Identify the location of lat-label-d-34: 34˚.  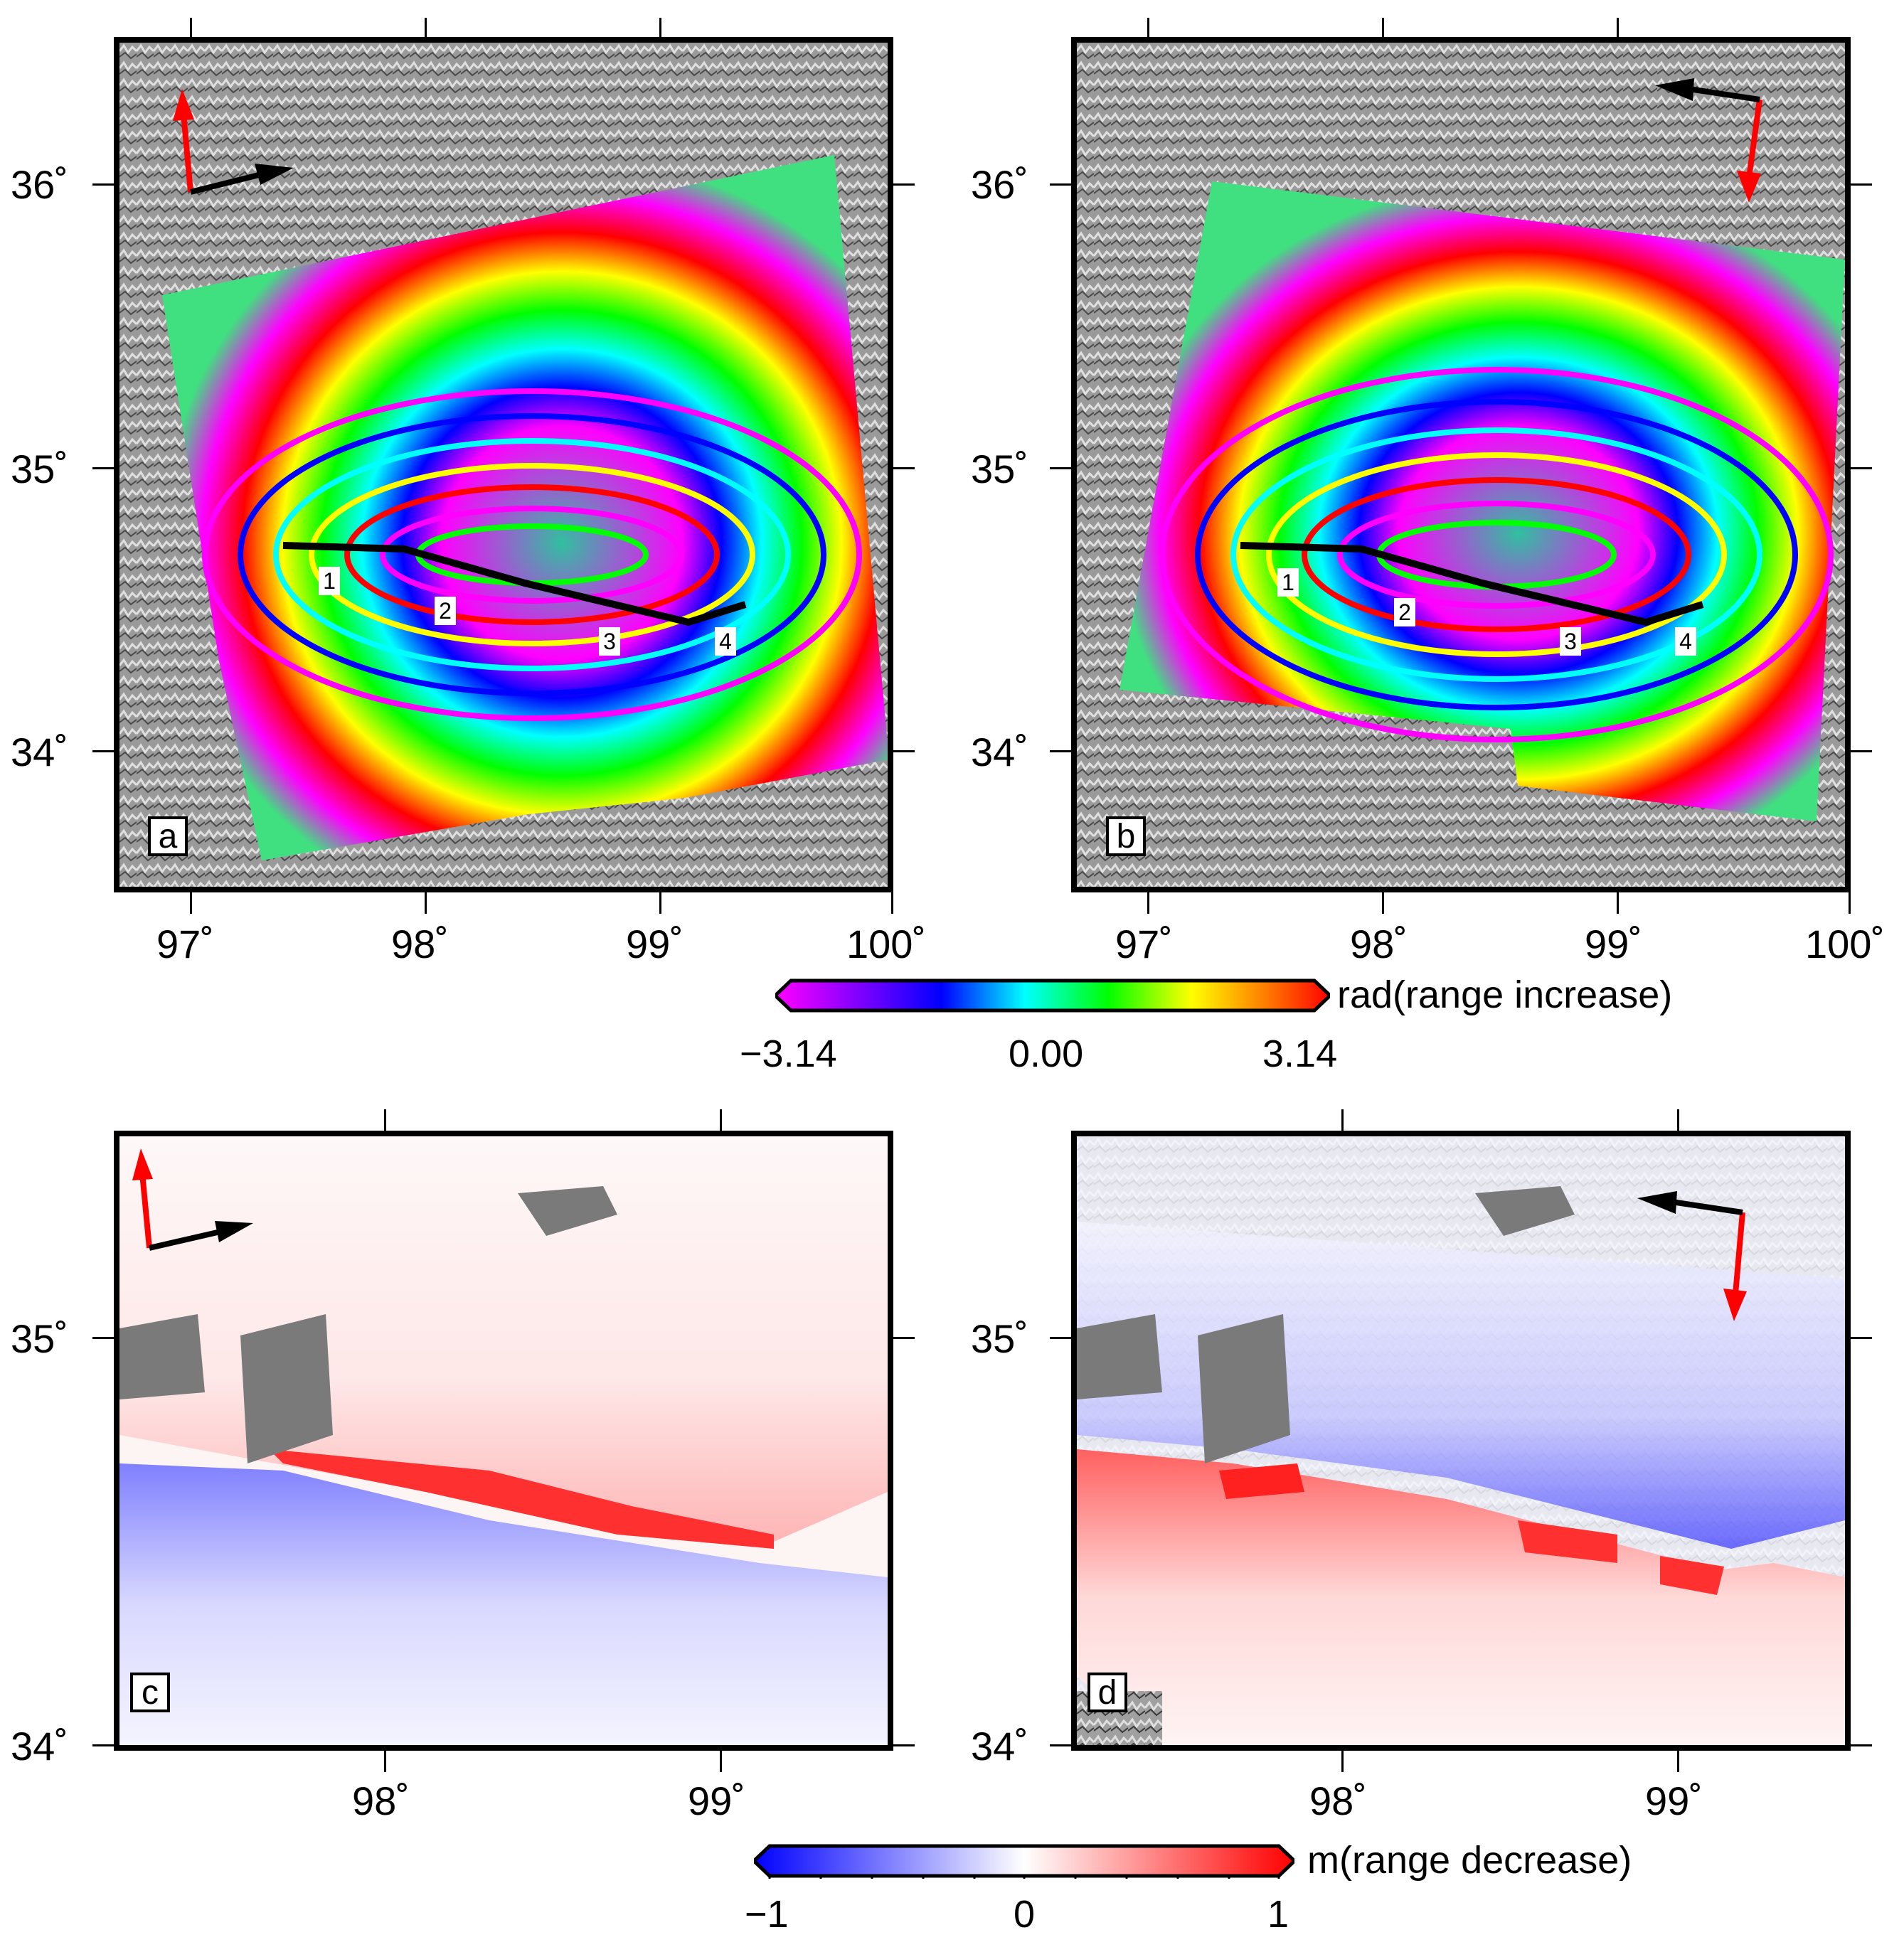
(999, 1746).